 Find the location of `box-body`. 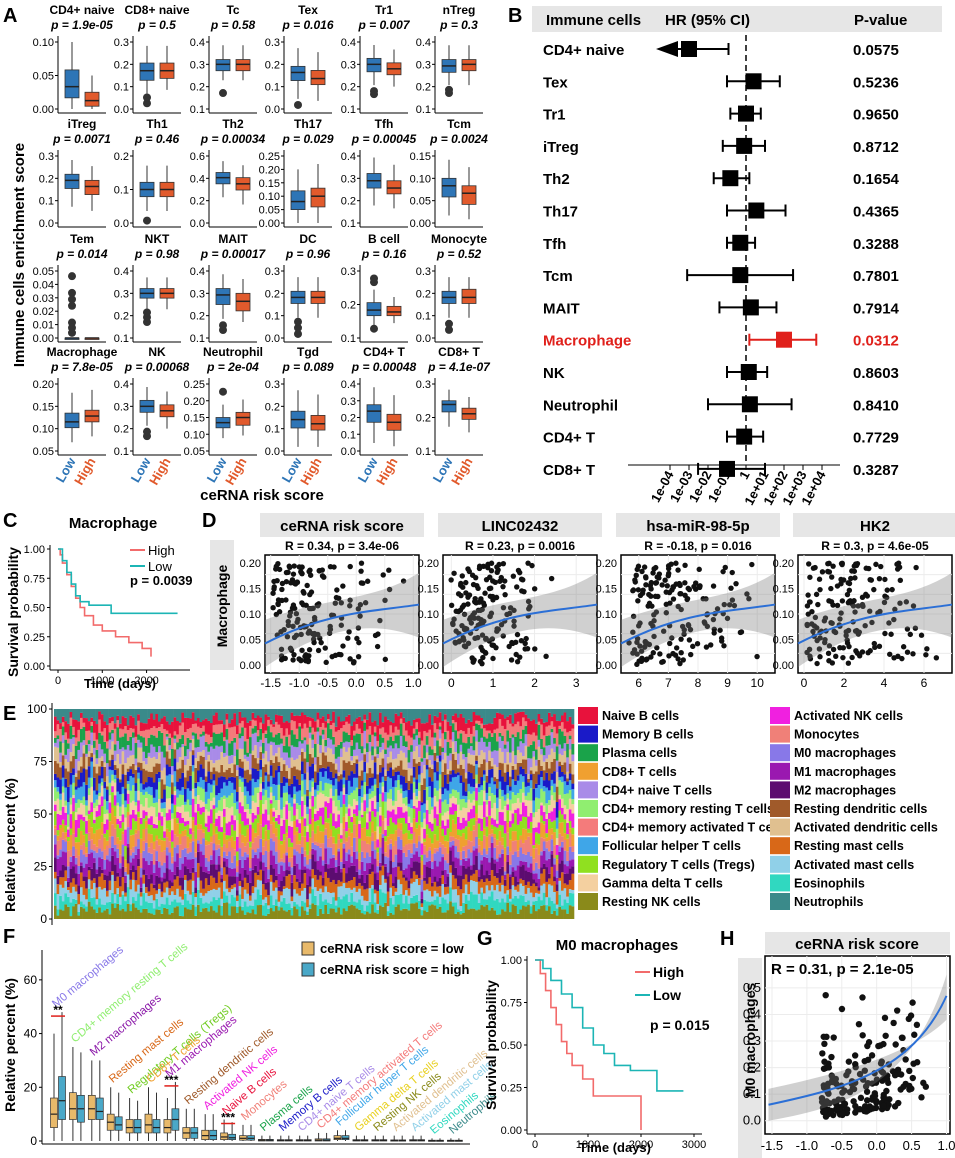

box-body is located at coordinates (374, 309).